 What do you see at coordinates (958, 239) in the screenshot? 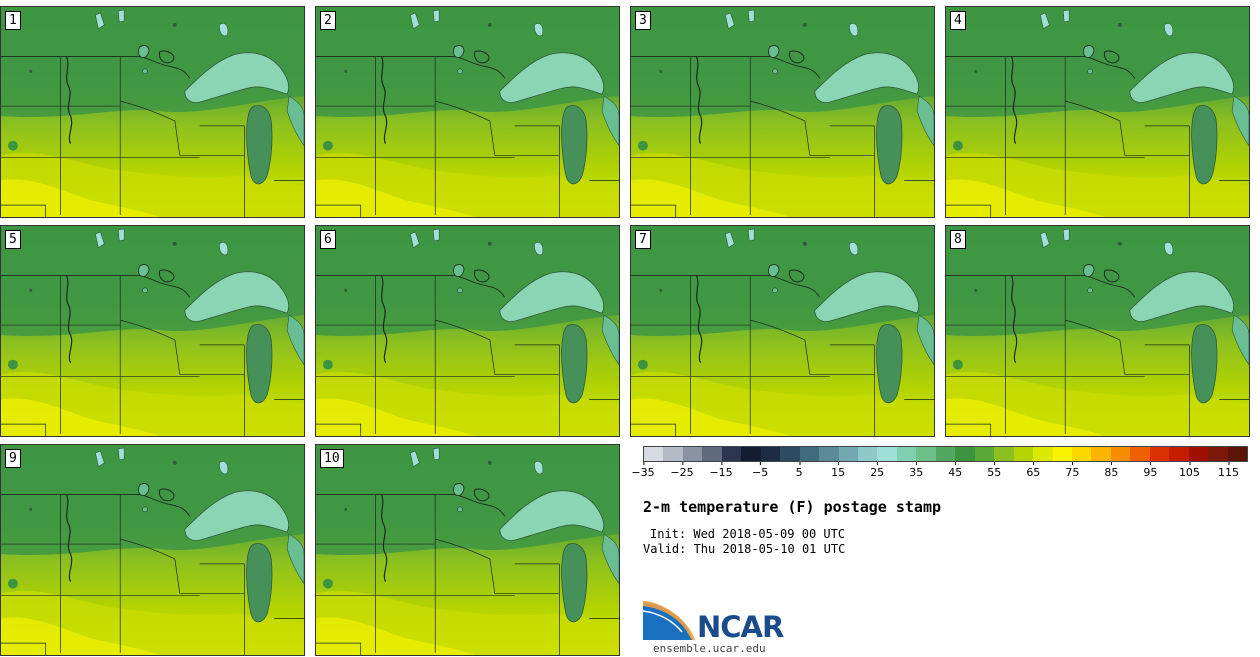
I see `member-number: 8` at bounding box center [958, 239].